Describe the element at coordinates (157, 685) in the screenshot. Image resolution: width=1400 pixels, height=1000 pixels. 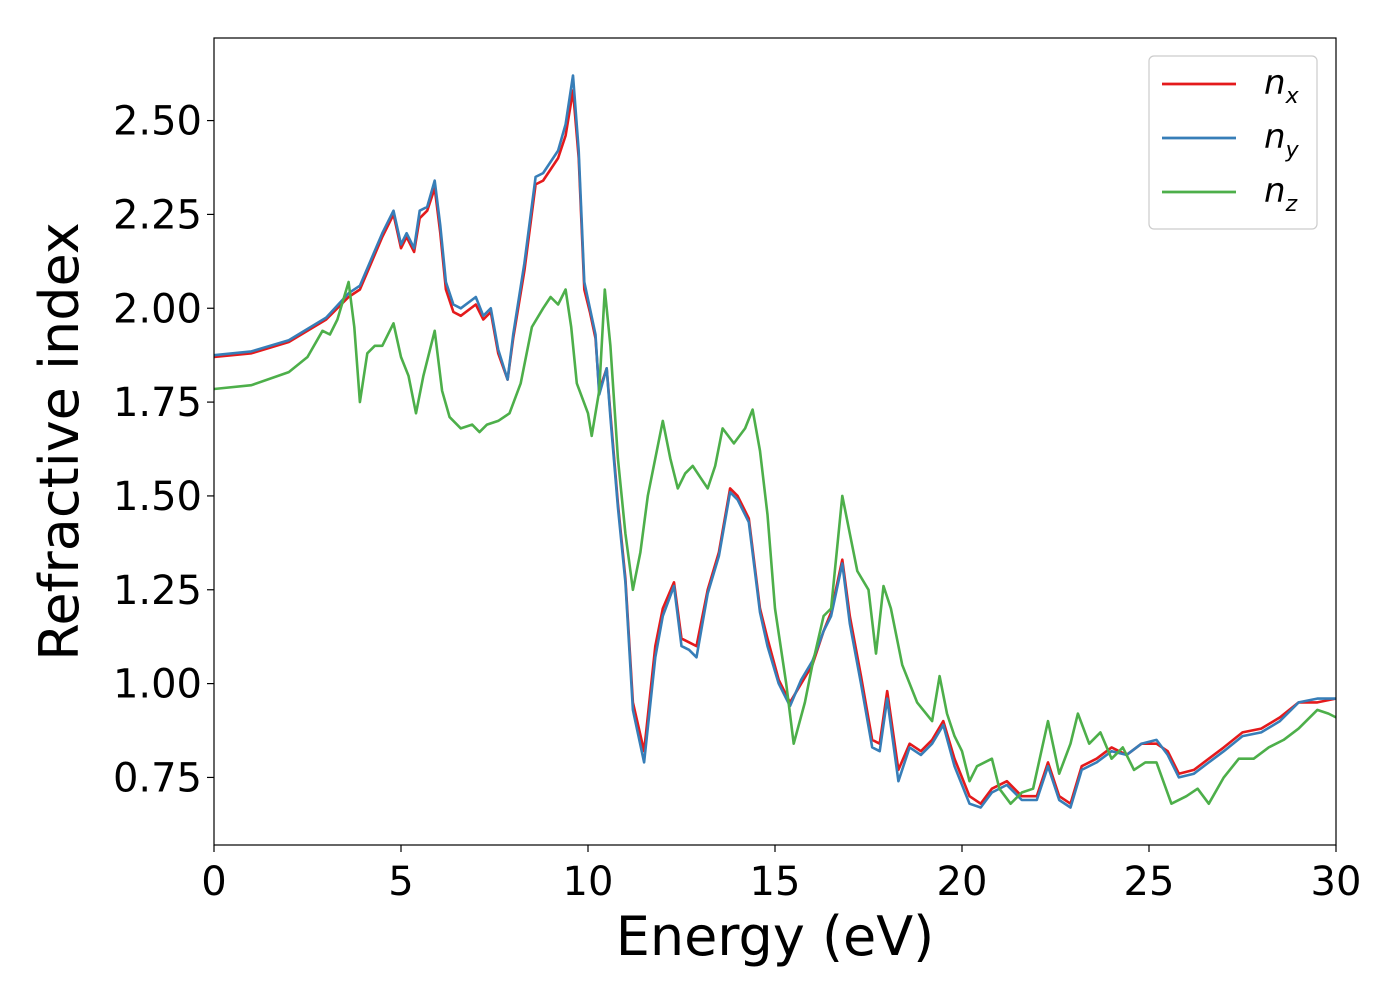
I see `y-tick-label: 1.00` at that location.